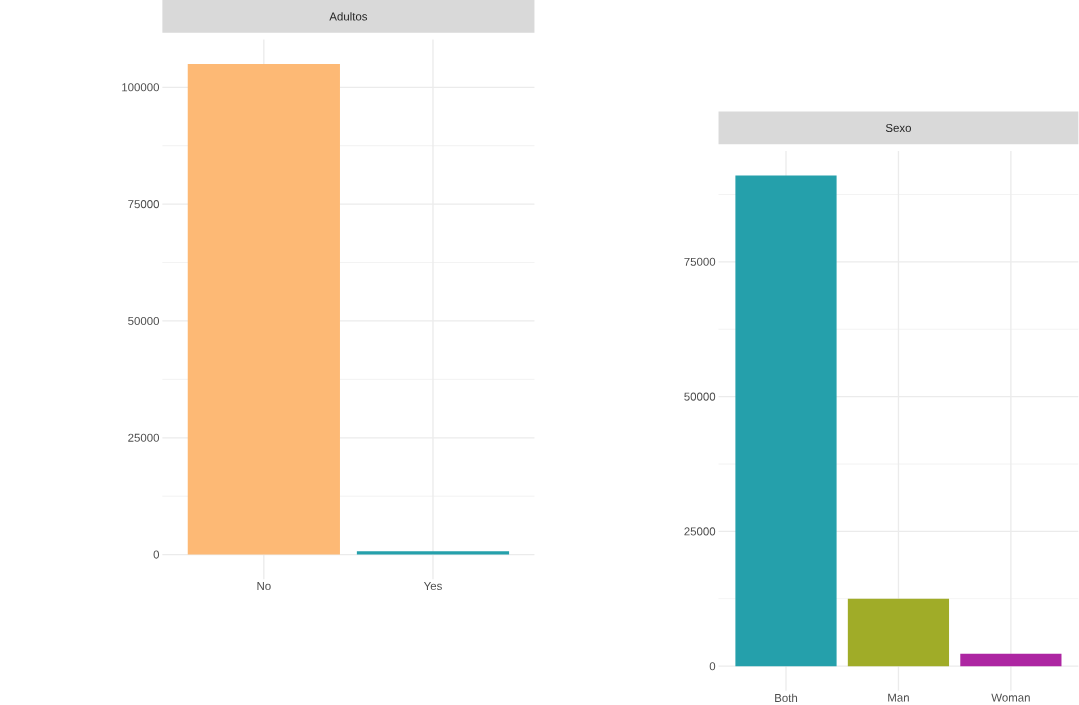  What do you see at coordinates (348, 16) in the screenshot?
I see `chart-title: Adultos` at bounding box center [348, 16].